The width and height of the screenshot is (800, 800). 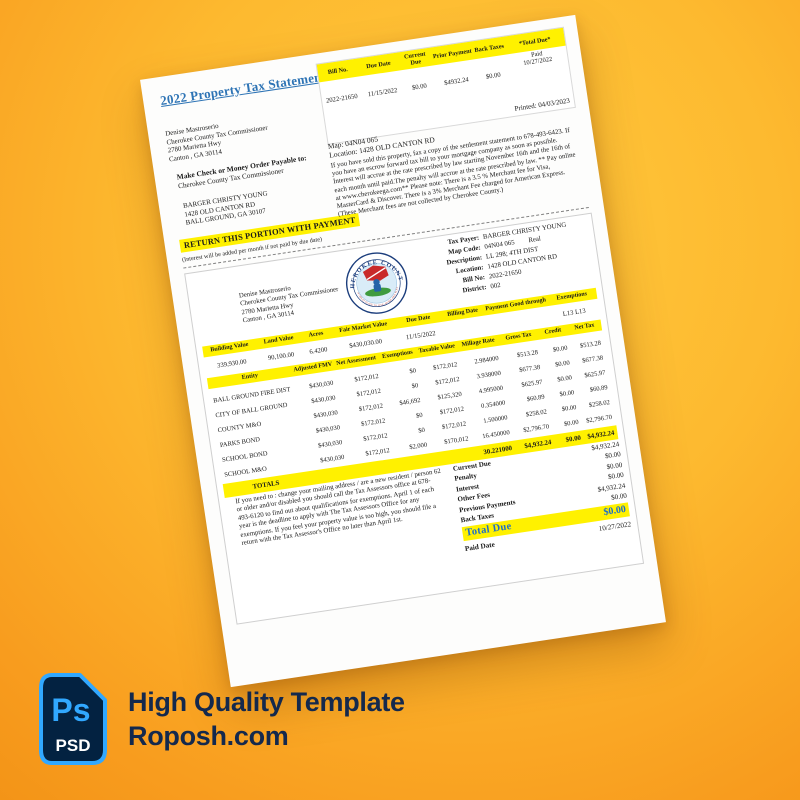 What do you see at coordinates (365, 344) in the screenshot?
I see `cell: $430,030.00` at bounding box center [365, 344].